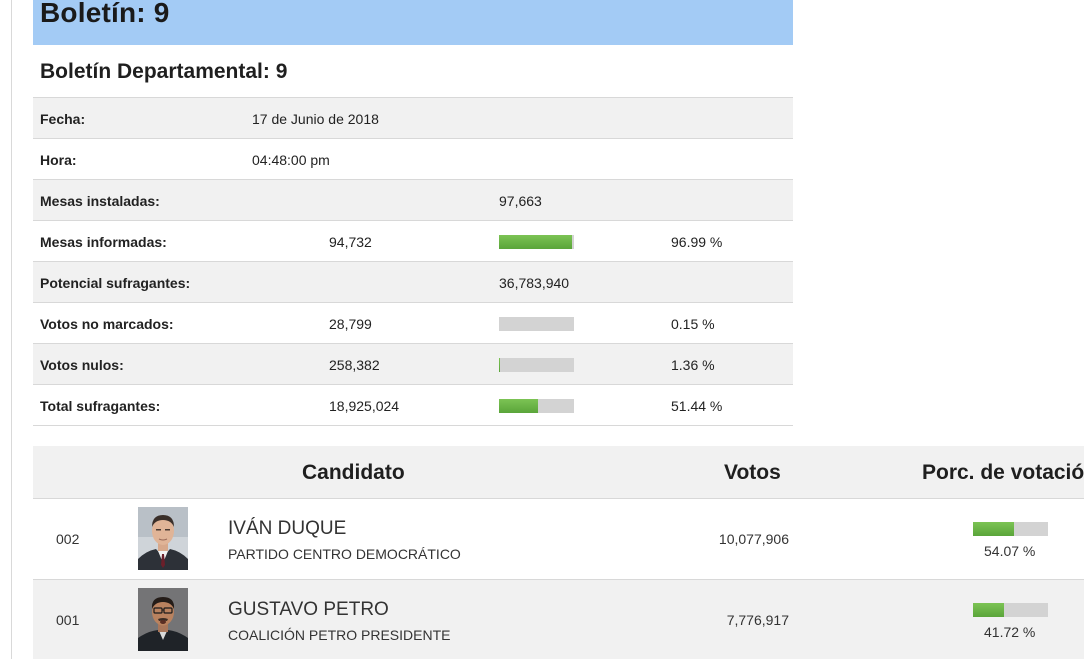 Image resolution: width=1084 pixels, height=659 pixels. What do you see at coordinates (68, 620) in the screenshot?
I see `candidate-code: 001` at bounding box center [68, 620].